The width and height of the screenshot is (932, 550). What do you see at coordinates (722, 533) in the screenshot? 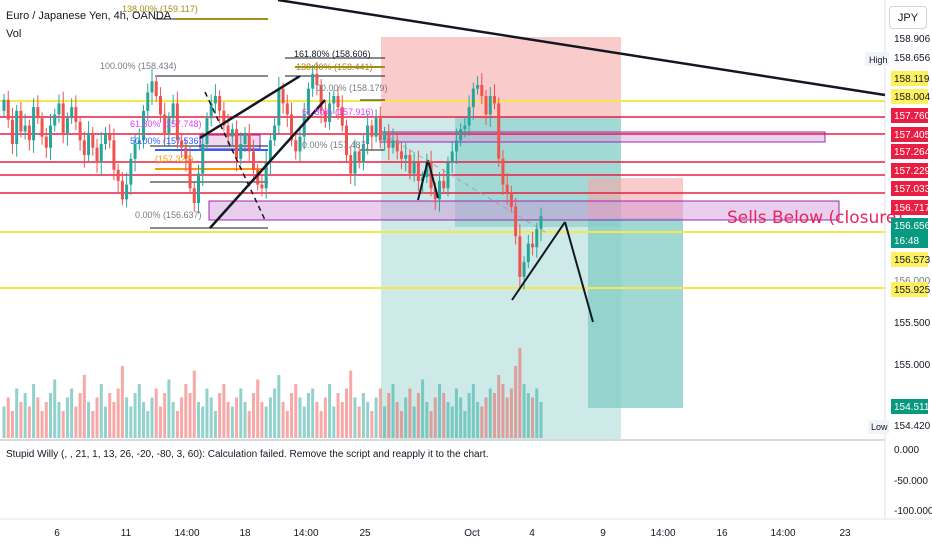
I see `time-axis-label: 16` at bounding box center [722, 533].